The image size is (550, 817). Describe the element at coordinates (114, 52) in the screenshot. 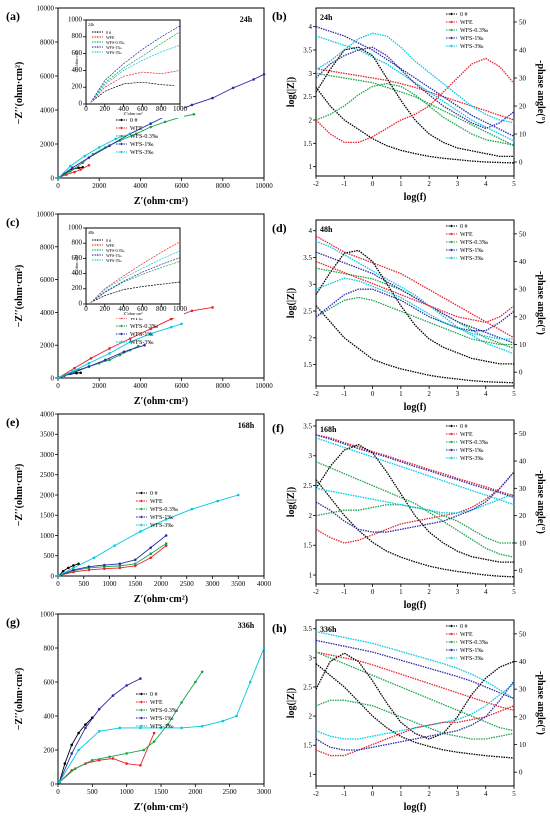

I see `legend-label-wfs-3: WFS-3‰` at that location.